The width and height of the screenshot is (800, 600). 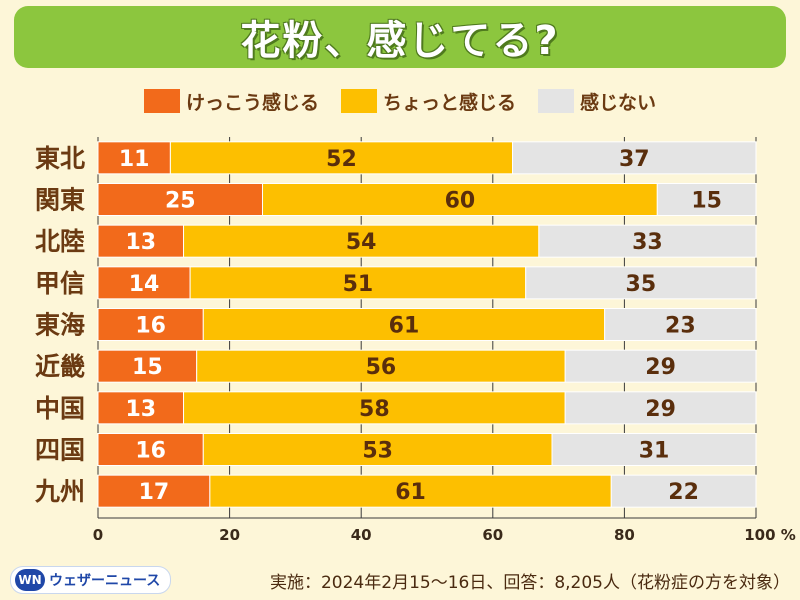 I want to click on bar-value-label: 33, so click(x=647, y=242).